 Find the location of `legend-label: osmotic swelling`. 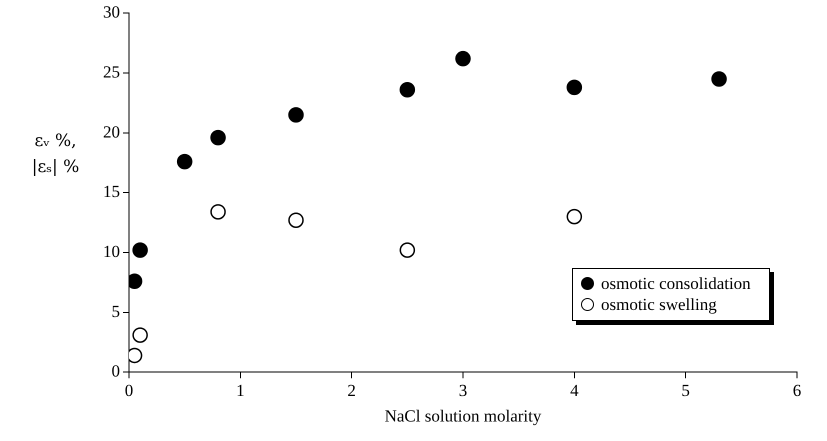

legend-label: osmotic swelling is located at coordinates (659, 305).